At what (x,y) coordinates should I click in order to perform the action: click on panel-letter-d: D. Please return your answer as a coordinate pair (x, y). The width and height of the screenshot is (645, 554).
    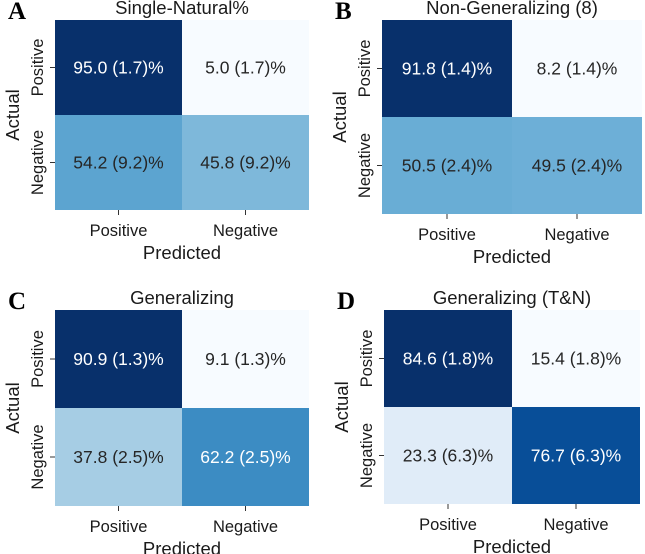
    Looking at the image, I should click on (346, 301).